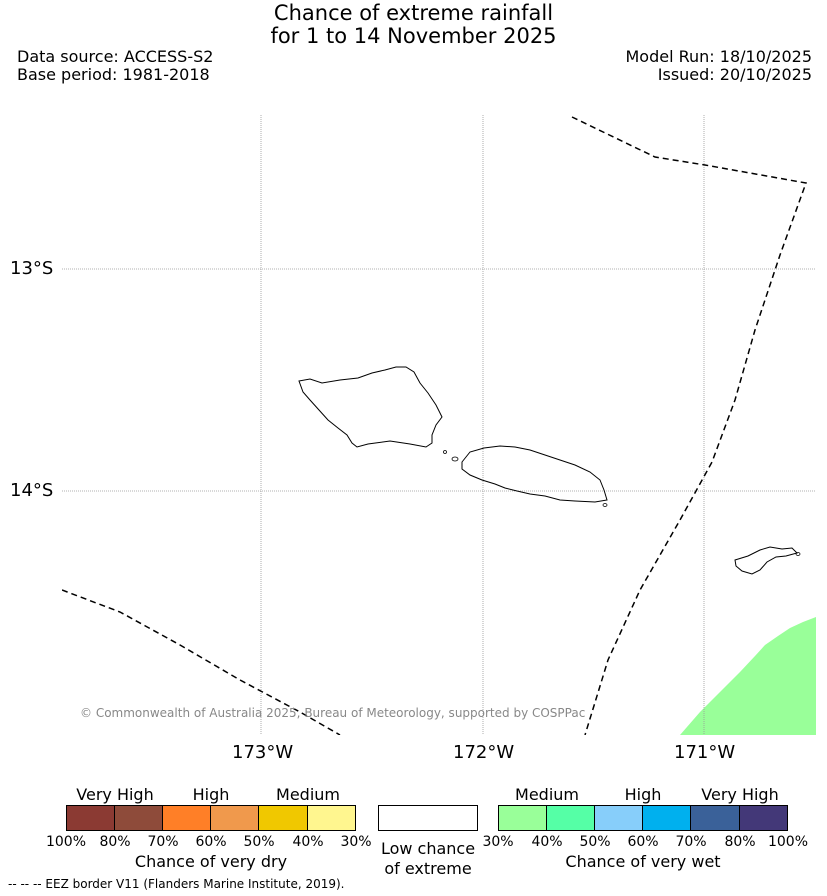 Image resolution: width=827 pixels, height=896 pixels. Describe the element at coordinates (766, 560) in the screenshot. I see `tutuila-island` at that location.